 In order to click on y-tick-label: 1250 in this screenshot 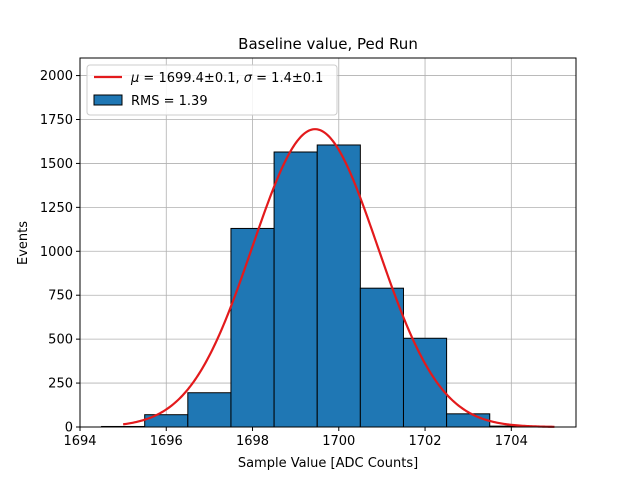, I will do `click(56, 208)`.